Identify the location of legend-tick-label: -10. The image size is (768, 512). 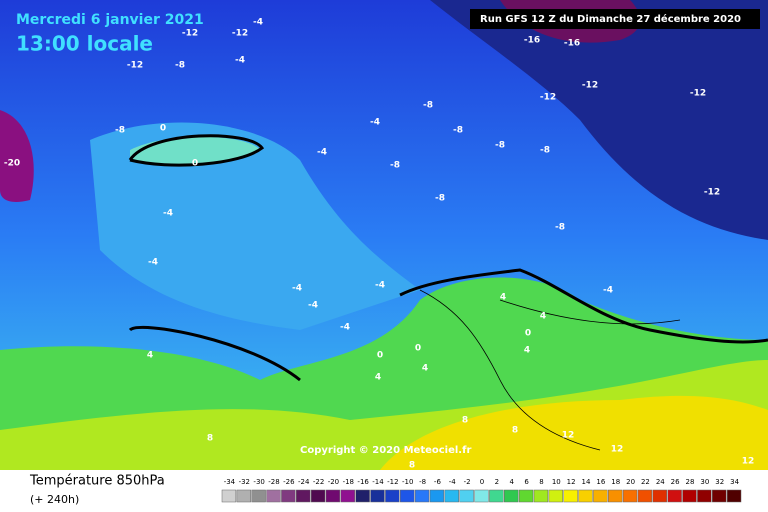
(407, 482).